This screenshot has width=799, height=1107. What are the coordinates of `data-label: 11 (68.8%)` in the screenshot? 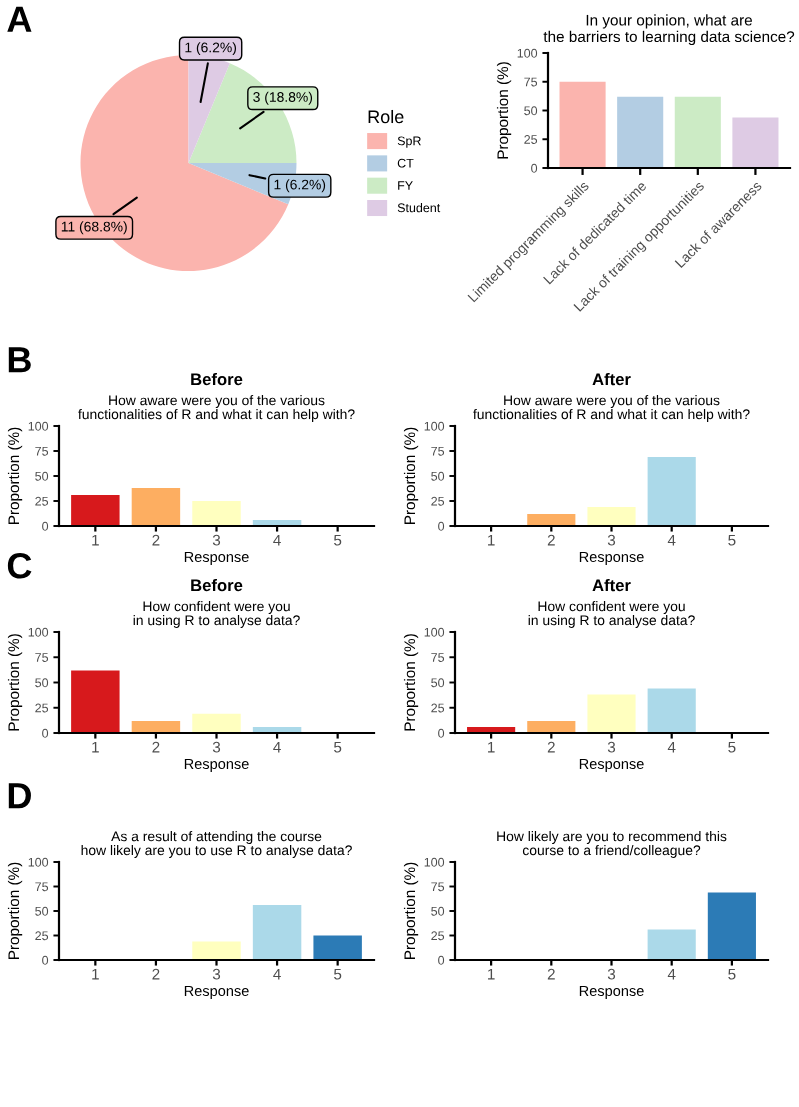 It's located at (94, 228).